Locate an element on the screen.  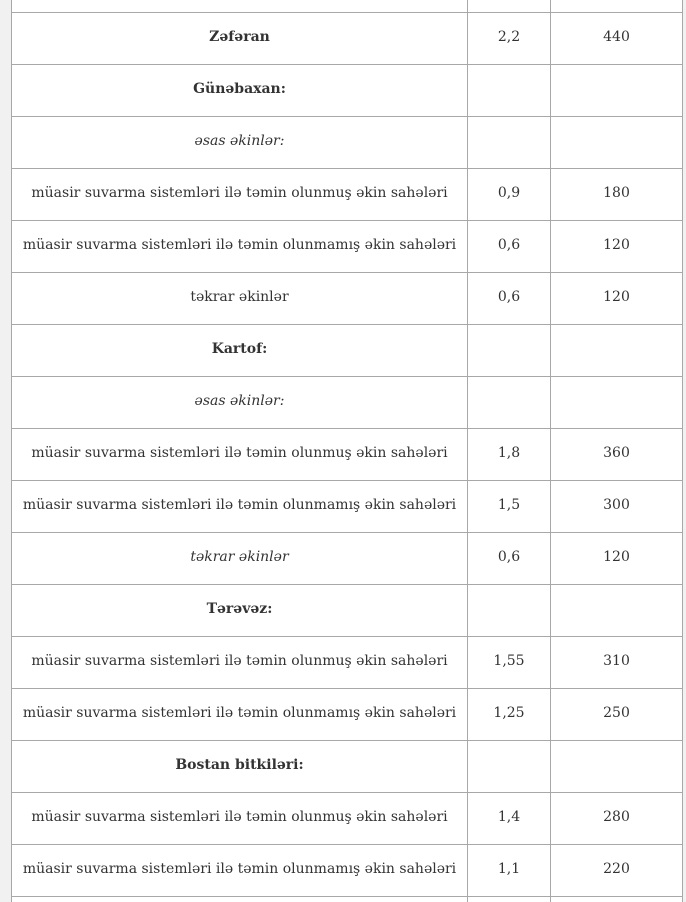
crop-label-cell: Günəbaxan: is located at coordinates (239, 90).